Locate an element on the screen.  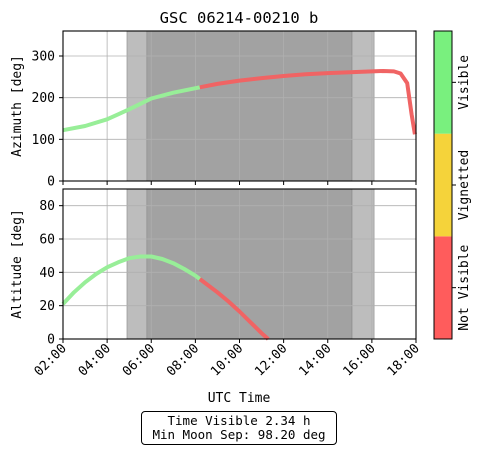
x-tick-label-7: 16:00 is located at coordinates (359, 360).